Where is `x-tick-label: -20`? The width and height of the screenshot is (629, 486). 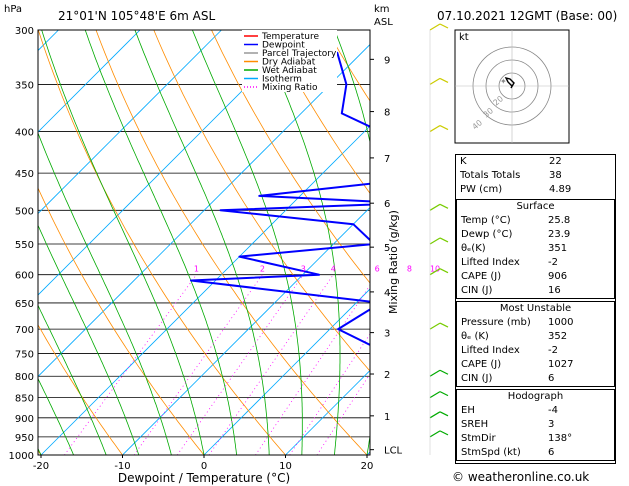
x-tick-label: -20 is located at coordinates (41, 466).